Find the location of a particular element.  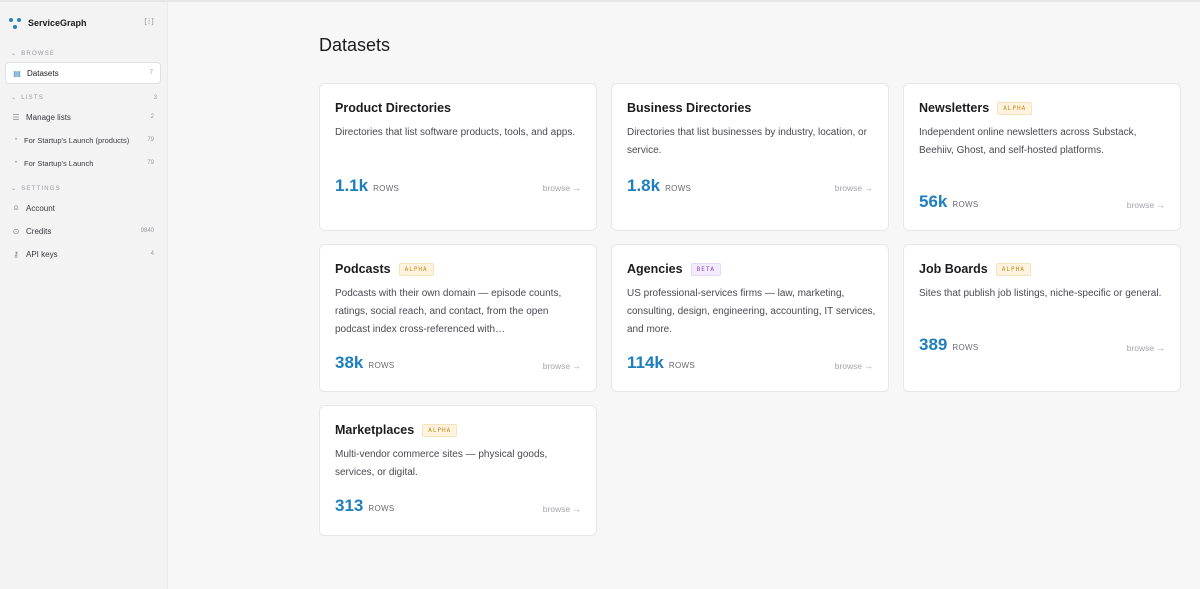

card-title: Business Directories is located at coordinates (689, 108).